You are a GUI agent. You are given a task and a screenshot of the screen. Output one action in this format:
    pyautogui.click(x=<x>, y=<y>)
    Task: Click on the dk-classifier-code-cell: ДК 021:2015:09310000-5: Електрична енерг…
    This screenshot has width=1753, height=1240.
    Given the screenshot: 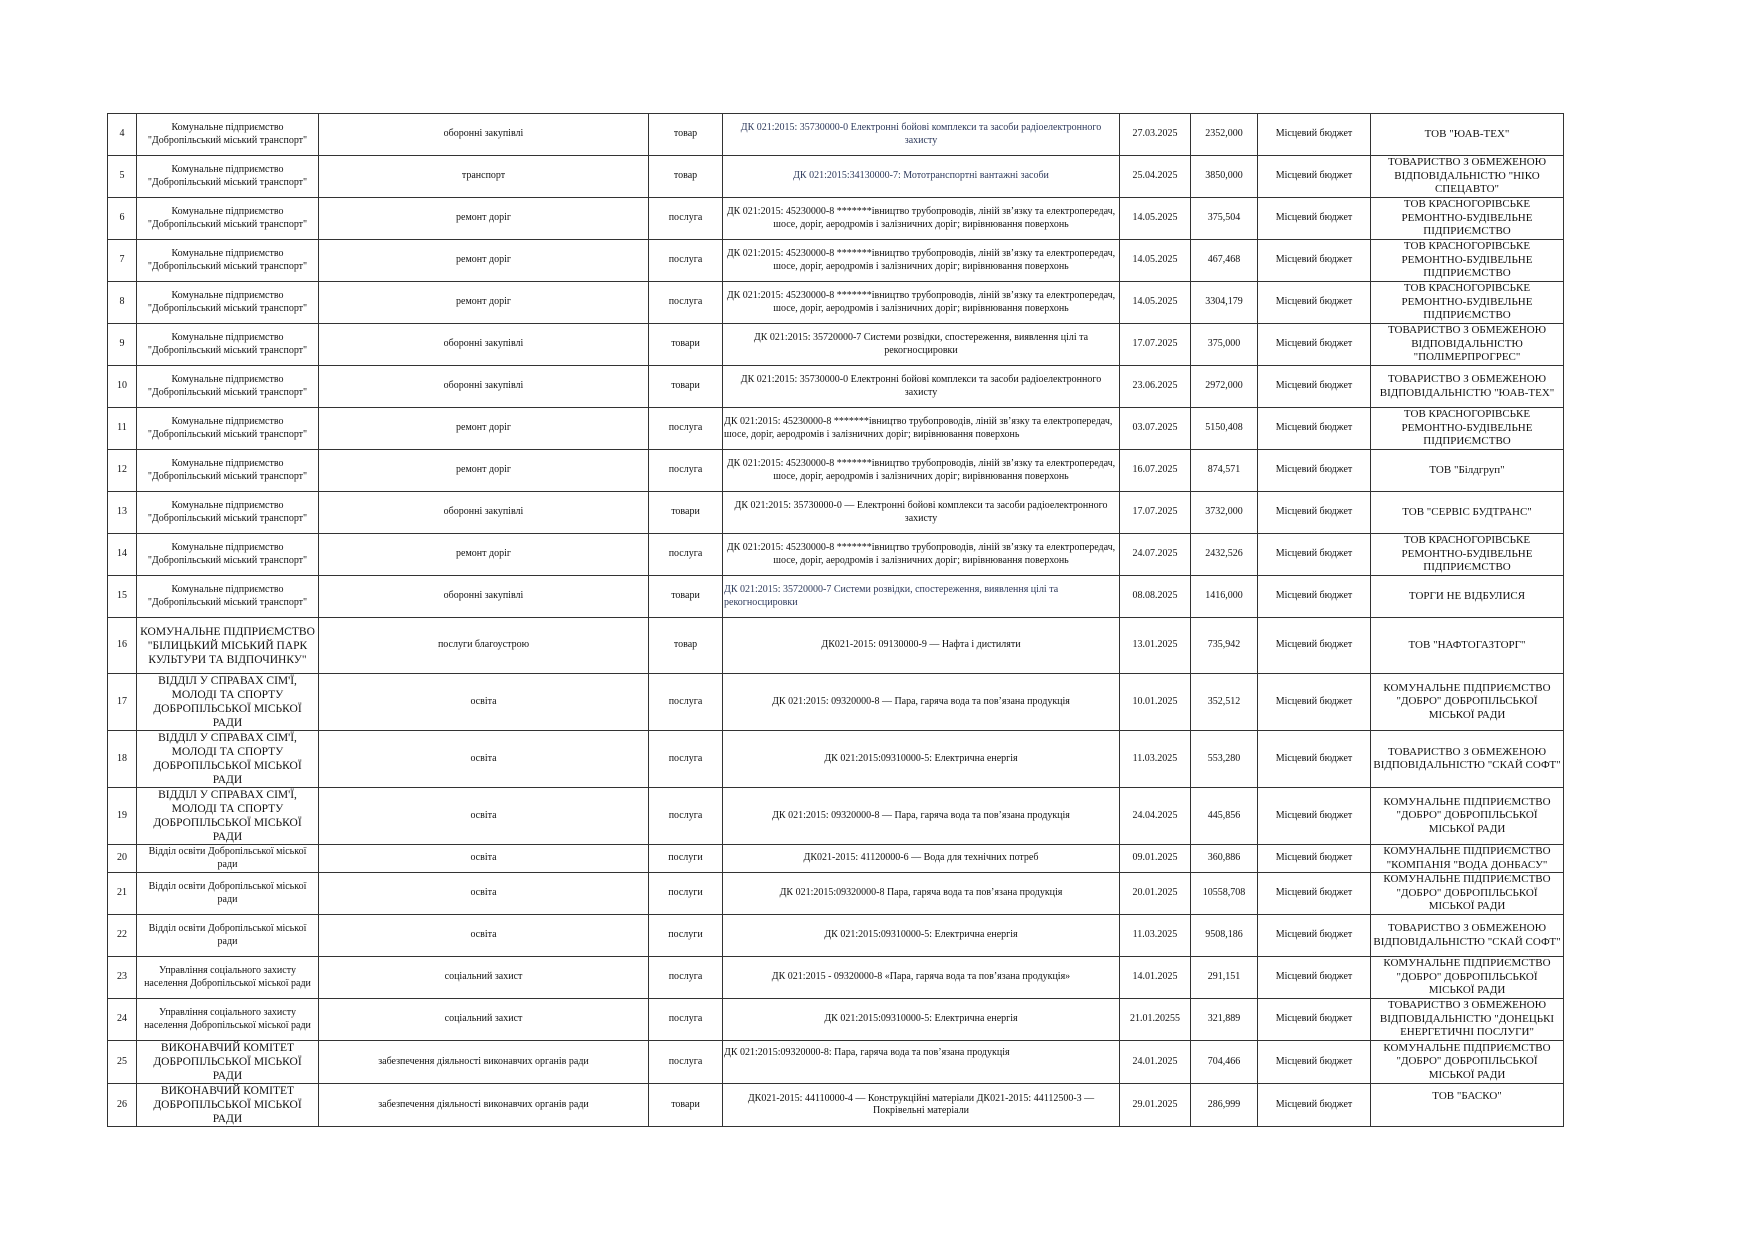 What is the action you would take?
    pyautogui.click(x=921, y=935)
    